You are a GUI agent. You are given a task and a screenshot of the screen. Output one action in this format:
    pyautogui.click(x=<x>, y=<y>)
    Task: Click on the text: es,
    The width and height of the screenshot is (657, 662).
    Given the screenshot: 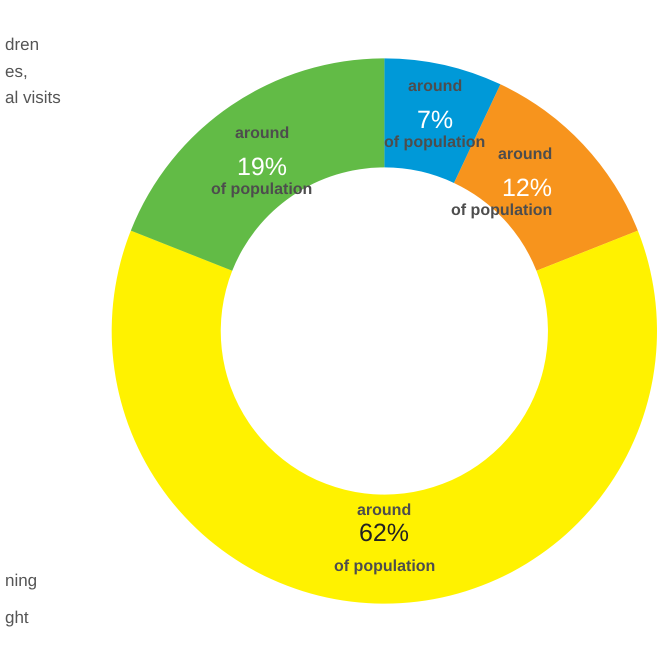 What is the action you would take?
    pyautogui.click(x=16, y=71)
    